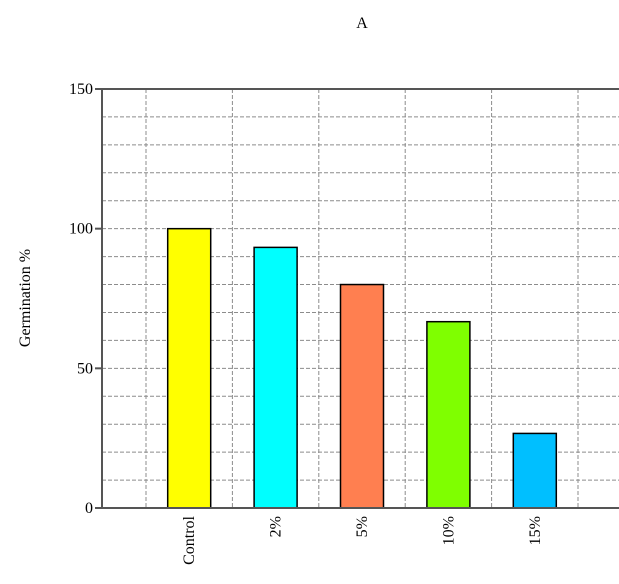 This screenshot has width=619, height=584. Describe the element at coordinates (81, 229) in the screenshot. I see `y-tick-label: 100` at that location.